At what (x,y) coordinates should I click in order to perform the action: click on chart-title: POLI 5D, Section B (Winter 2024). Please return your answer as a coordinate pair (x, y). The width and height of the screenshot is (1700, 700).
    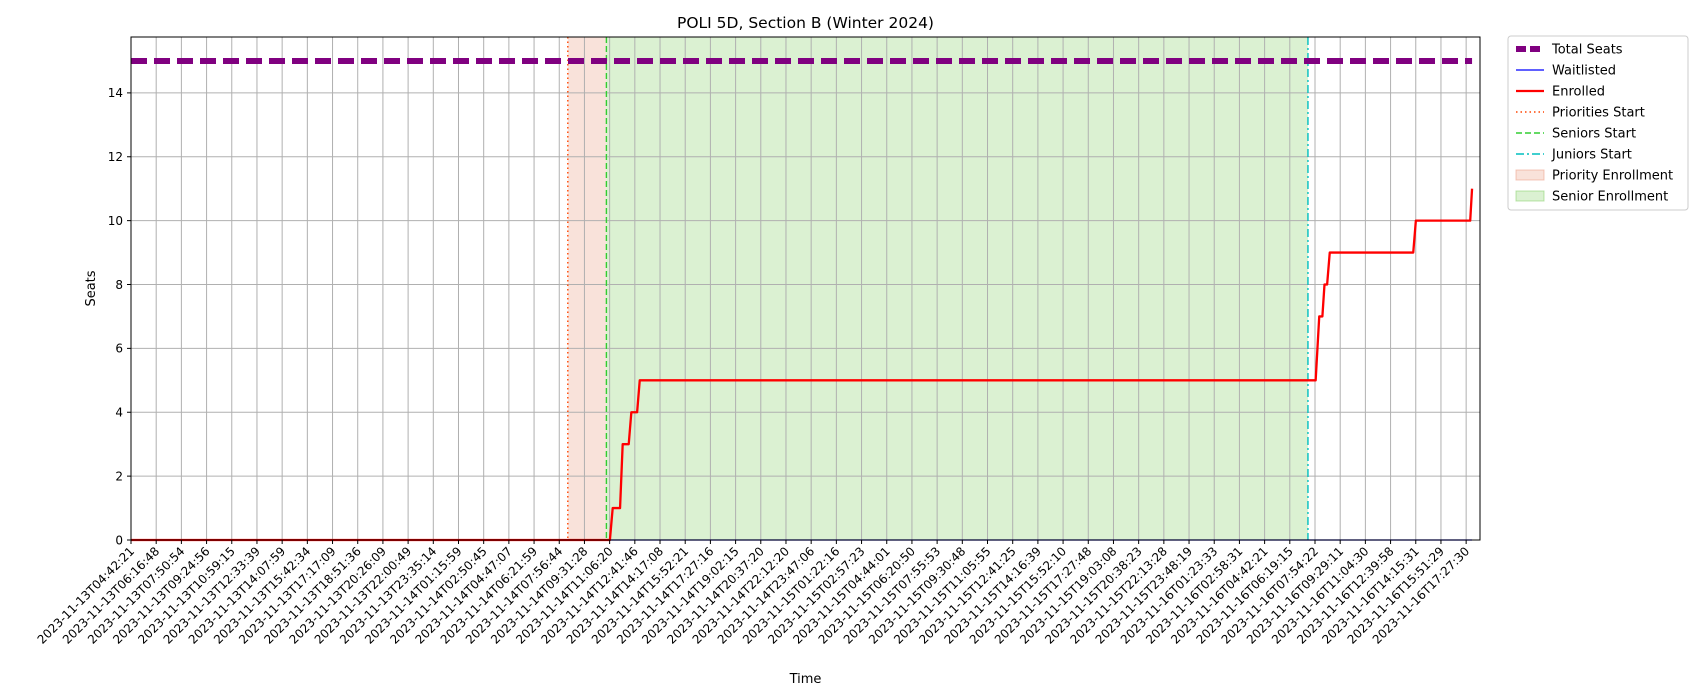
    Looking at the image, I should click on (805, 23).